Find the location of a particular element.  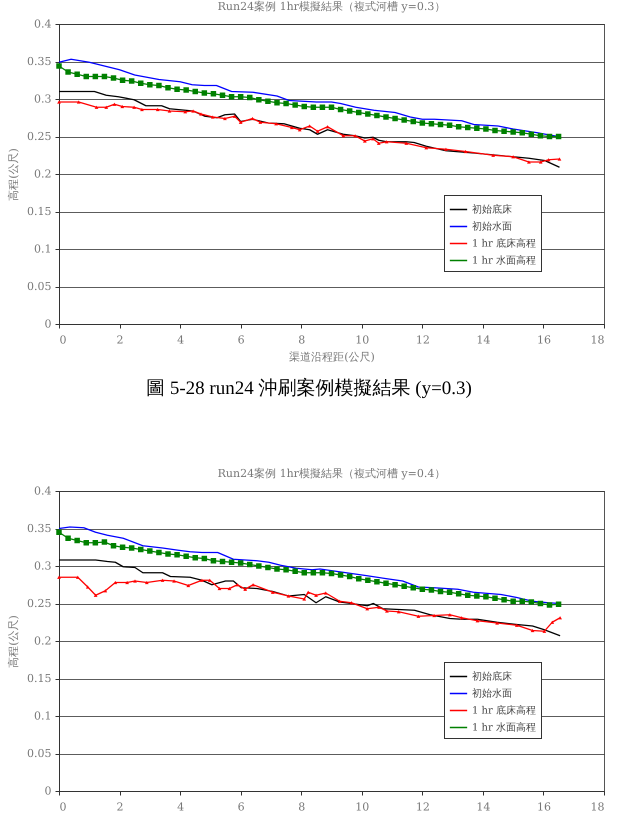

x-tick-label: 14 is located at coordinates (483, 807).